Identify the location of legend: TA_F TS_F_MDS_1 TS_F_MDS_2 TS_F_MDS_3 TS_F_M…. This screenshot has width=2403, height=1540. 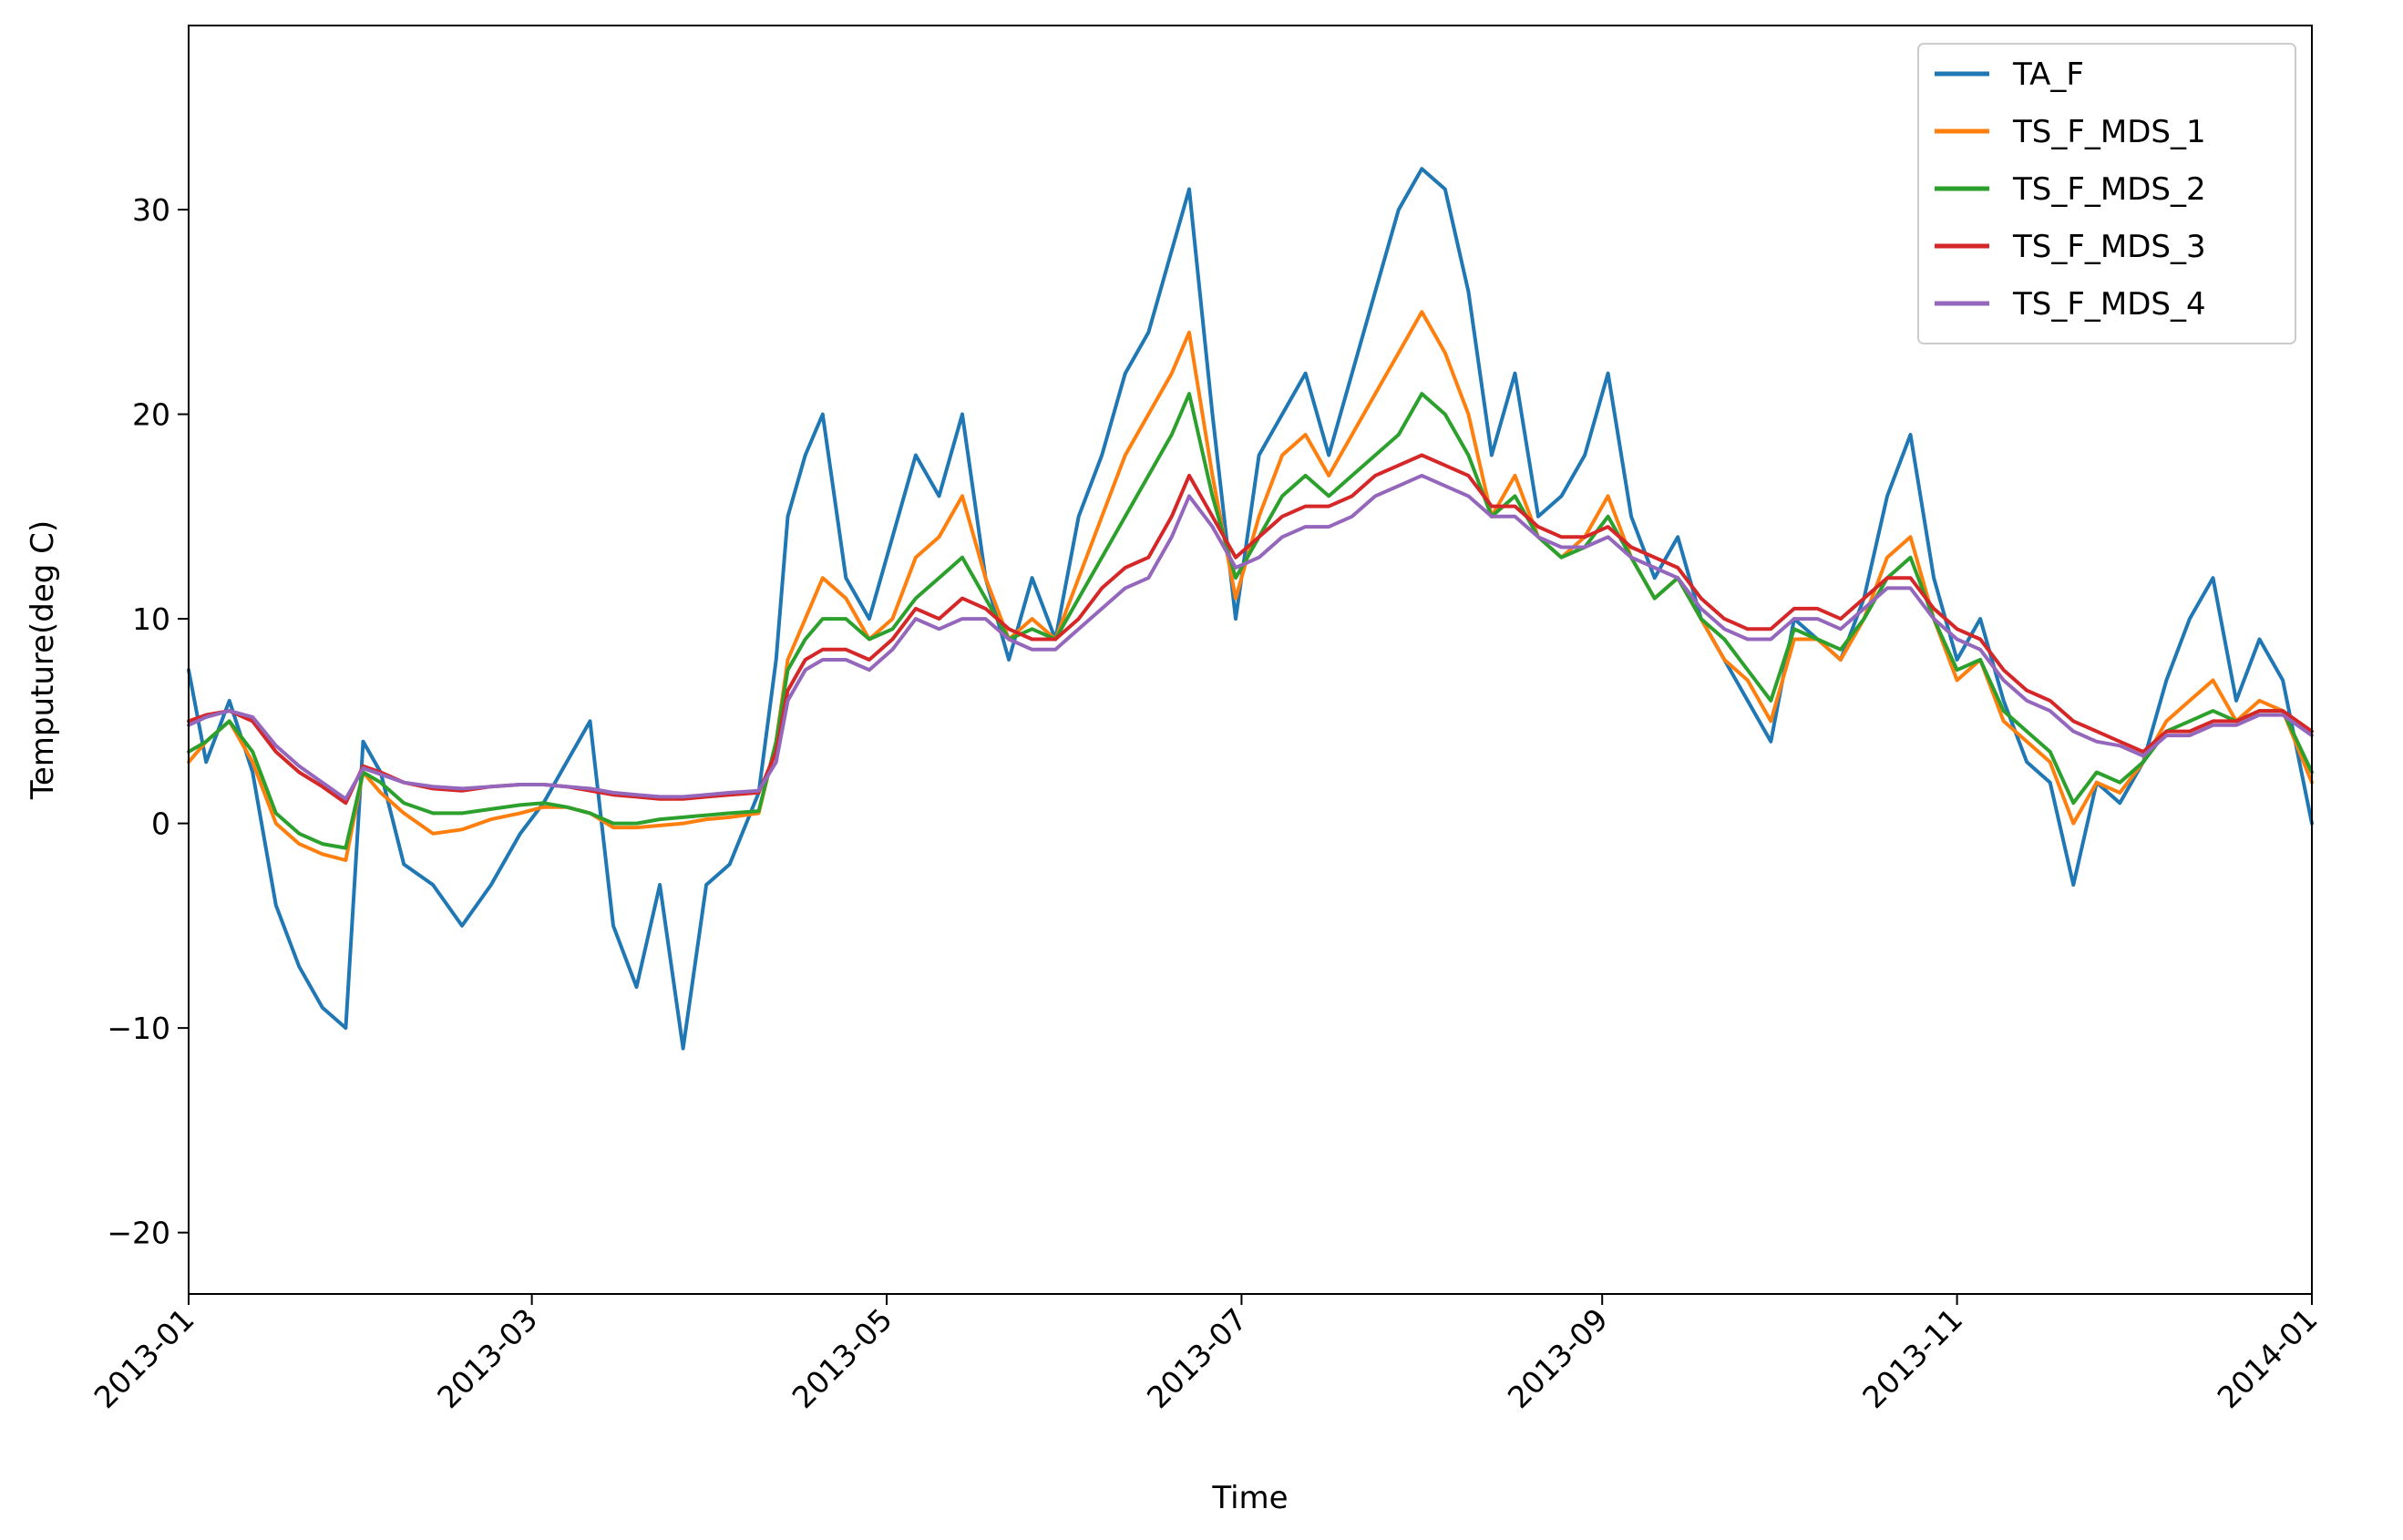
(2106, 193).